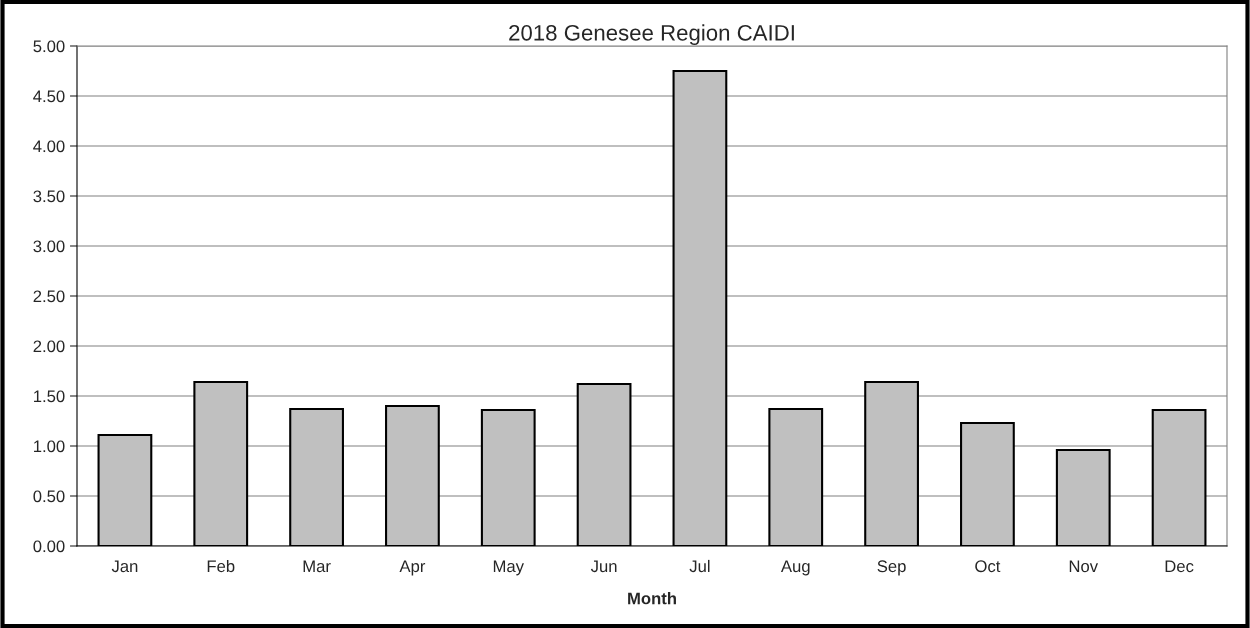 Image resolution: width=1250 pixels, height=628 pixels. I want to click on chart-title: 2018 Genesee Region CAIDI, so click(651, 35).